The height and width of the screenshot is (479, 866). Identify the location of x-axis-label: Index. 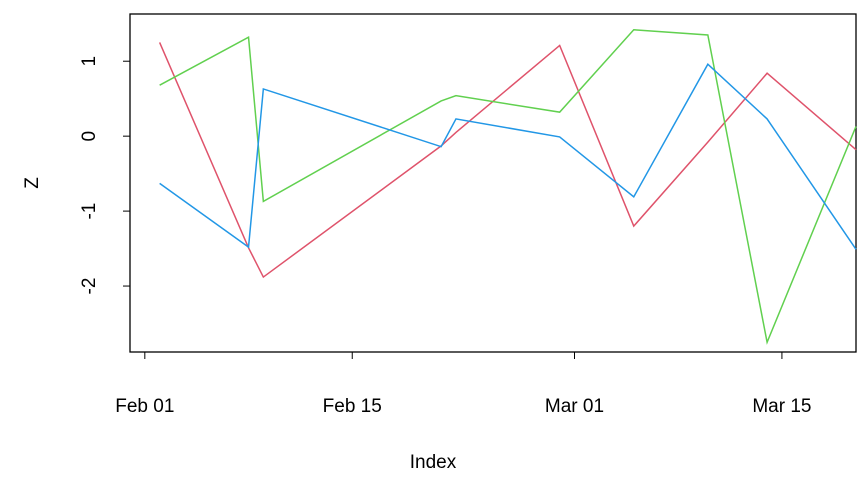
(433, 462).